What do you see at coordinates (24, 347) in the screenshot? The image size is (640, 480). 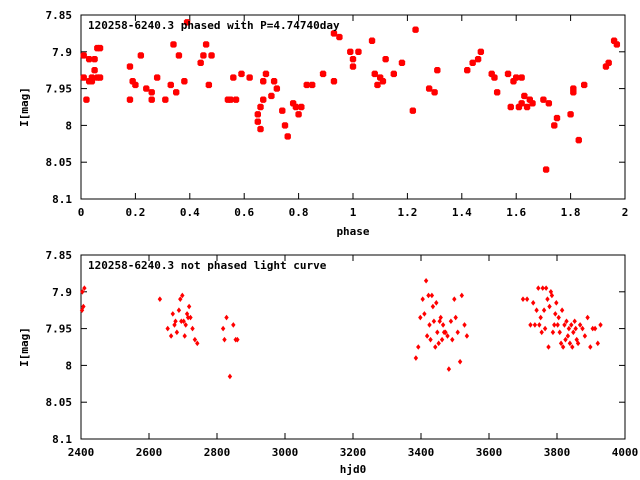 I see `unphased-y-axis-label: I[mag]` at bounding box center [24, 347].